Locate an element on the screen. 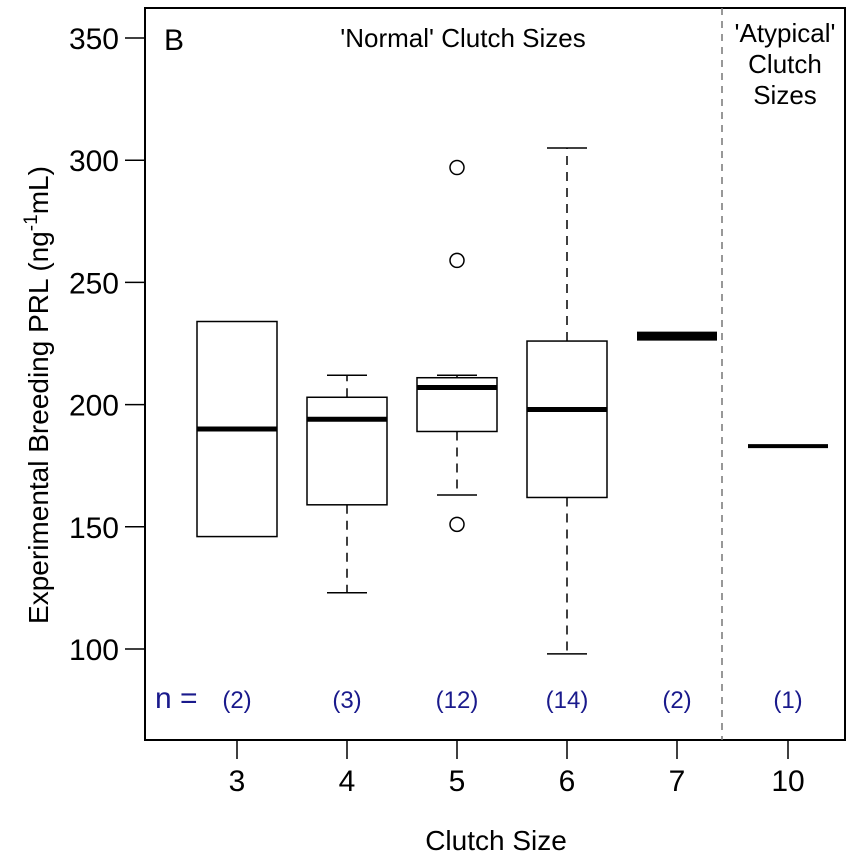 The image size is (846, 860). y-tick-label: 300 is located at coordinates (94, 161).